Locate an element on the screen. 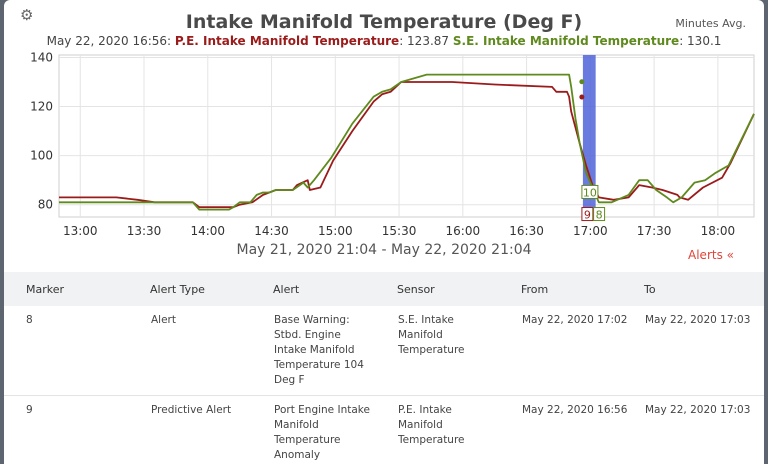 This screenshot has height=464, width=768. alerts-toggle-link: Alerts « is located at coordinates (711, 255).